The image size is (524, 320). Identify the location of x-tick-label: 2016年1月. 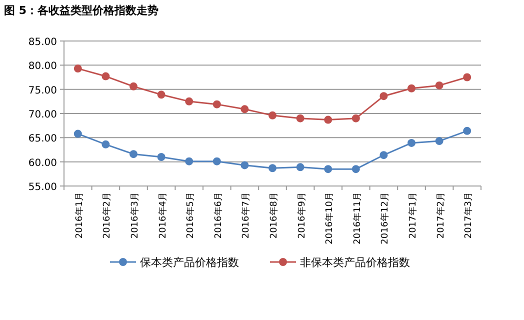
(79, 215).